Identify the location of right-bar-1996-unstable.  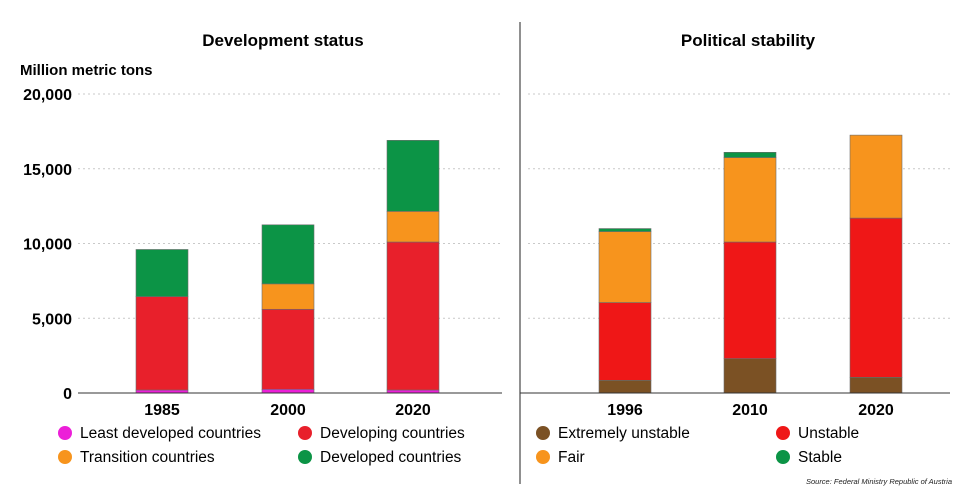
(625, 341).